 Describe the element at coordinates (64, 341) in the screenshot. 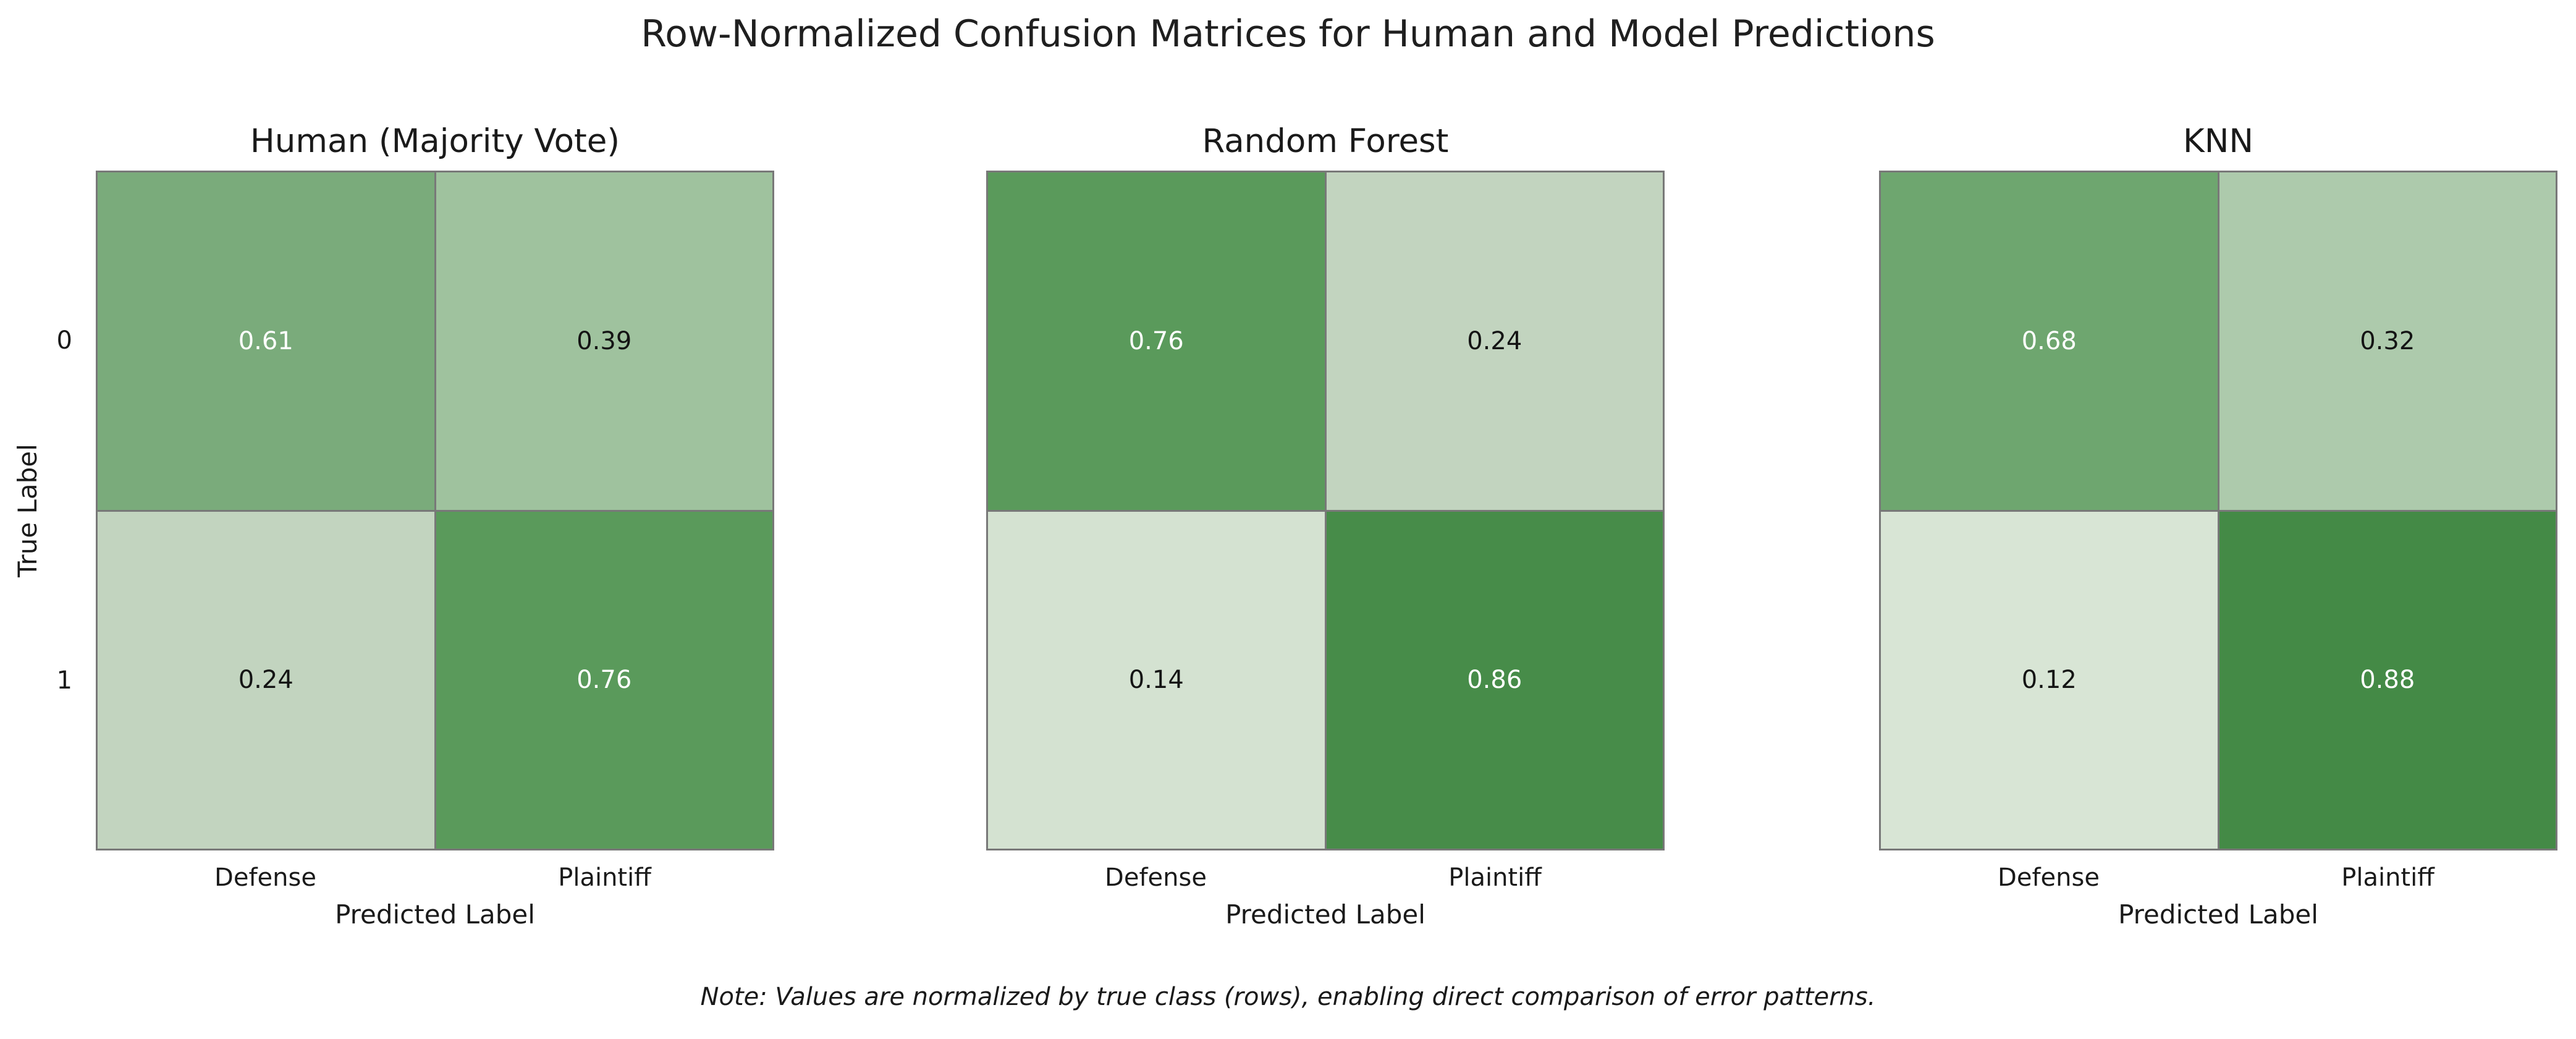

I see `y-tick-0: 0` at that location.